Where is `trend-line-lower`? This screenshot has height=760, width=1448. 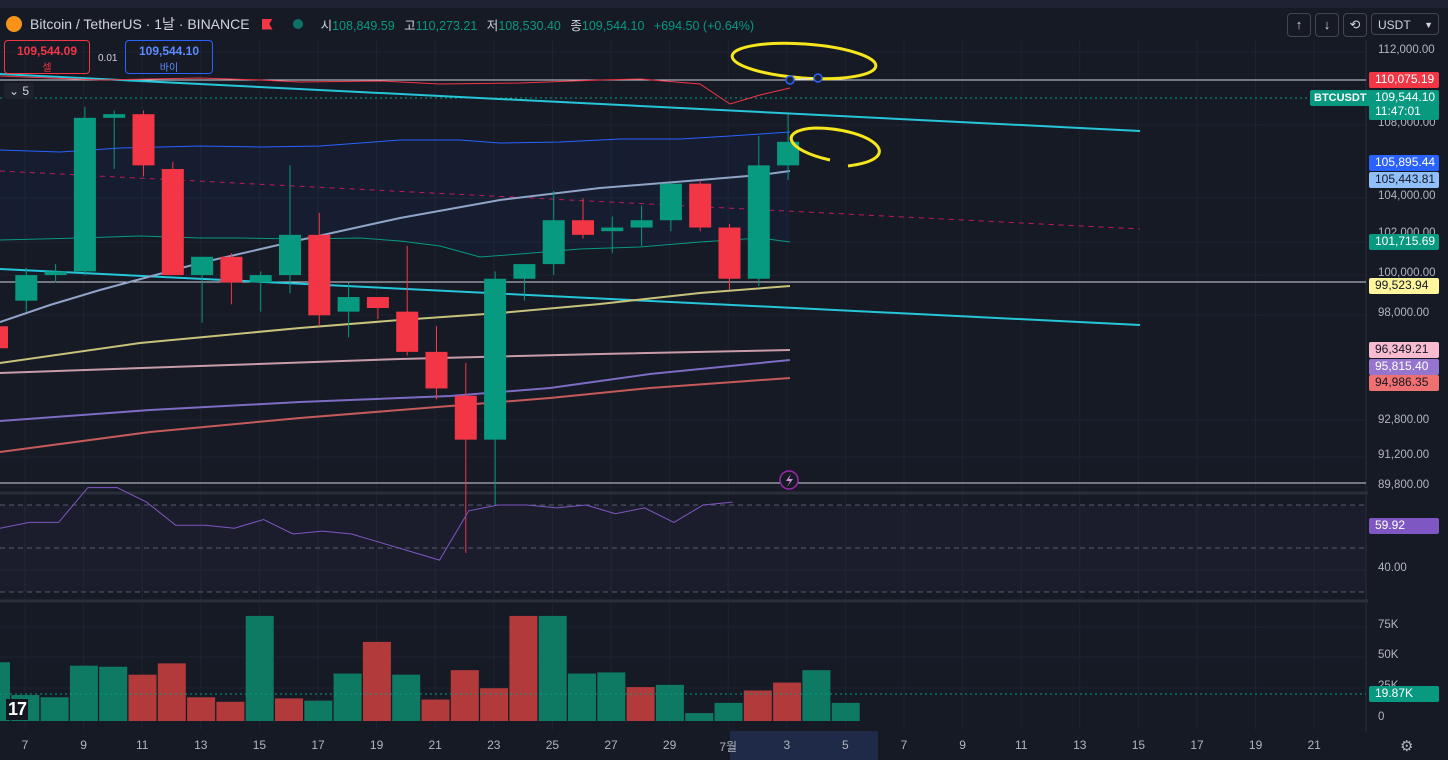
trend-line-lower is located at coordinates (570, 297).